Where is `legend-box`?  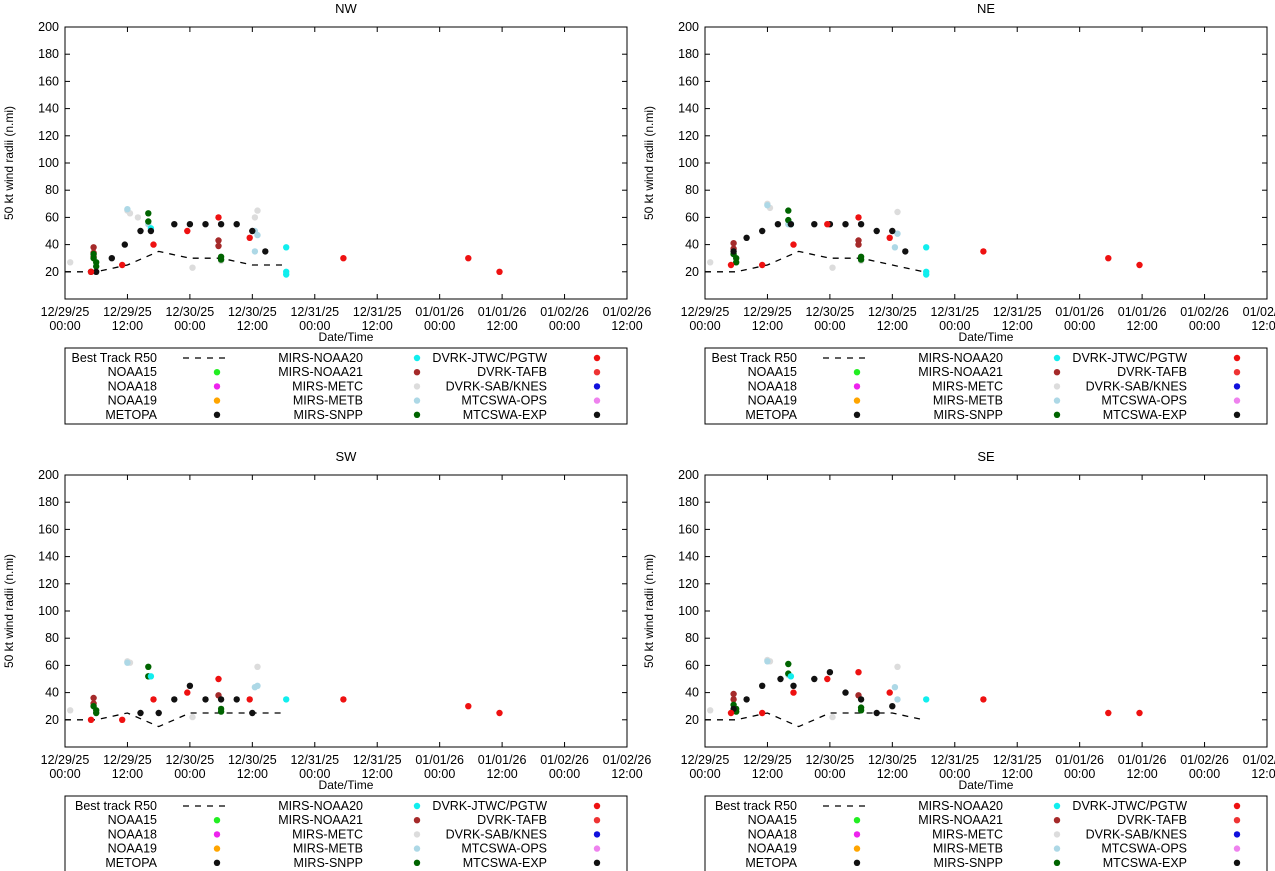
legend-box is located at coordinates (346, 833).